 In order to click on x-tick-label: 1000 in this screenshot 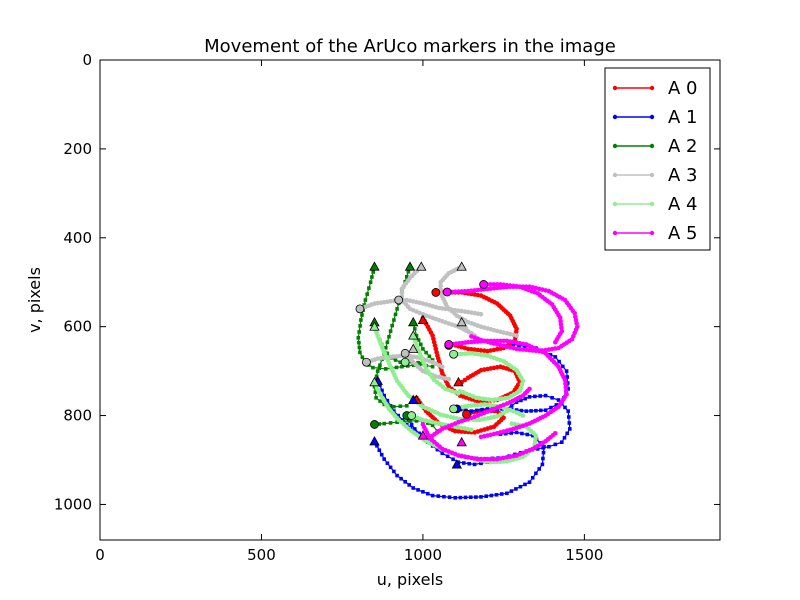, I will do `click(423, 555)`.